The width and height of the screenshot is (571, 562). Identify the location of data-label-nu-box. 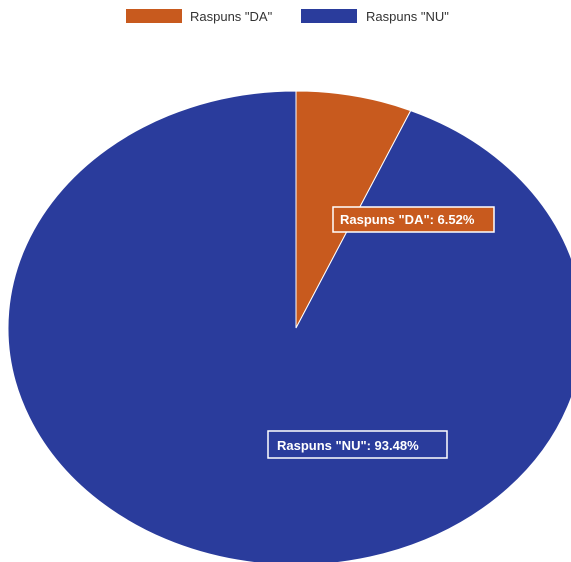
(357, 444).